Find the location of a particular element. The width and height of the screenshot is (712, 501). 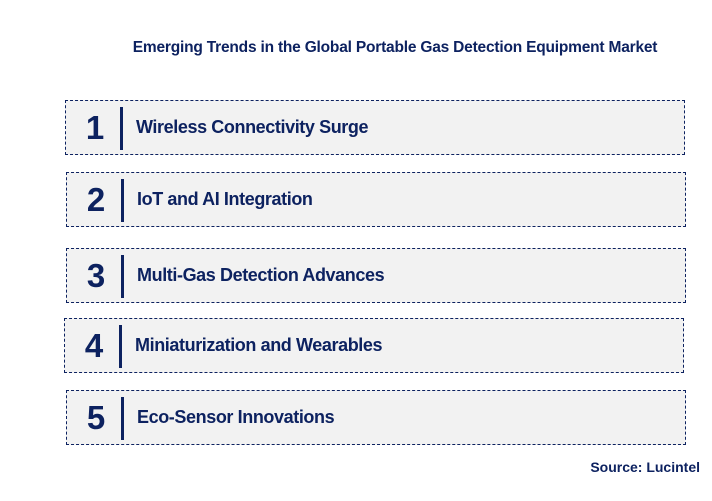

trend-label: Eco-Sensor Innovations is located at coordinates (236, 417).